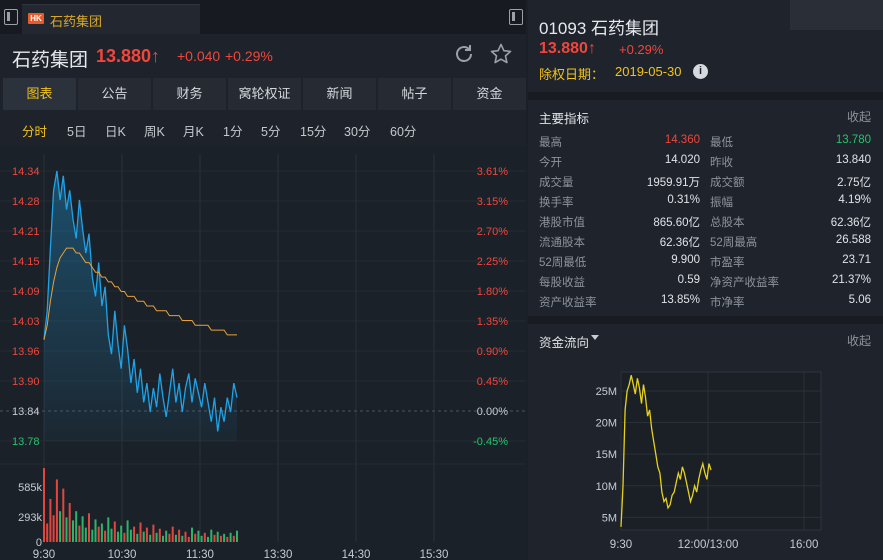 Image resolution: width=883 pixels, height=560 pixels. Describe the element at coordinates (11, 17) in the screenshot. I see `panel-toggle-icon` at that location.